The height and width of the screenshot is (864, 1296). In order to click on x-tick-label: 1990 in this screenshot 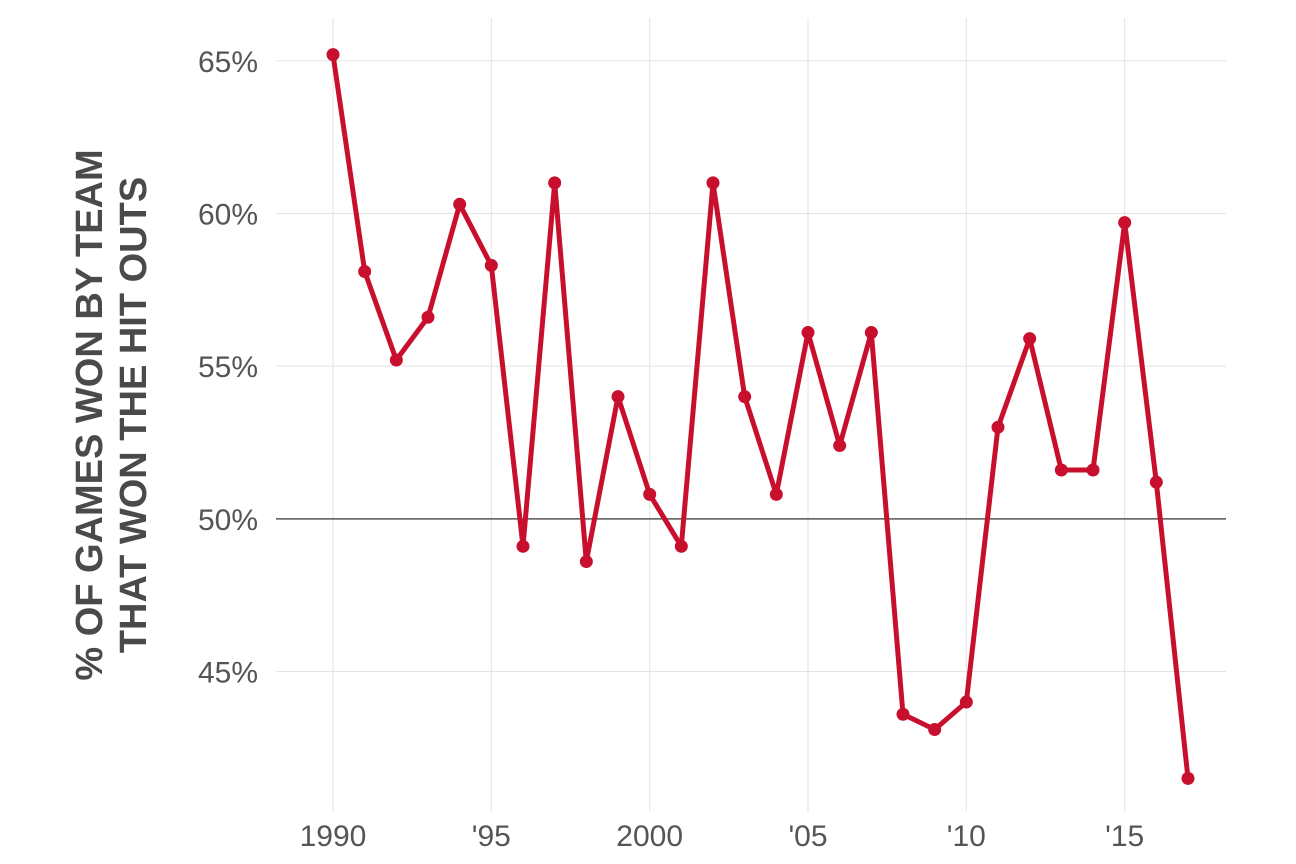, I will do `click(333, 836)`.